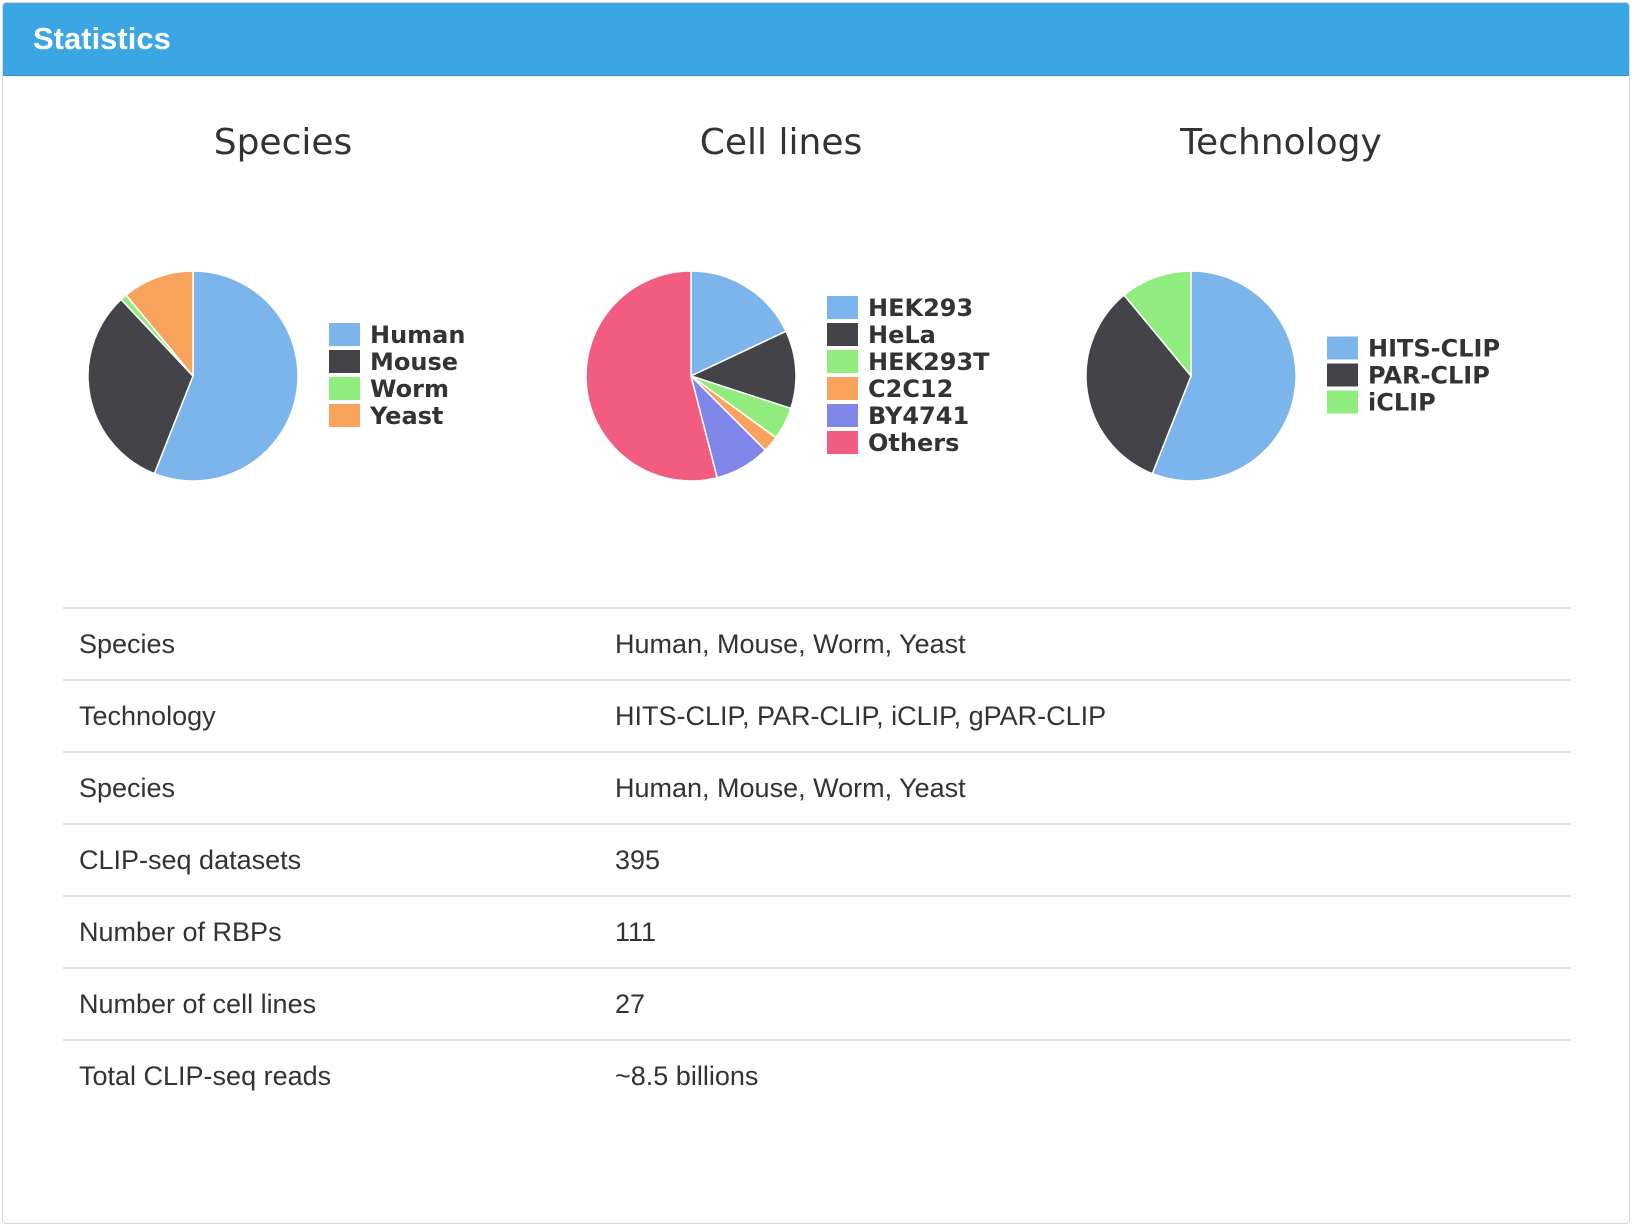 The height and width of the screenshot is (1228, 1634). I want to click on legend-swatch-hits-clip, so click(1342, 348).